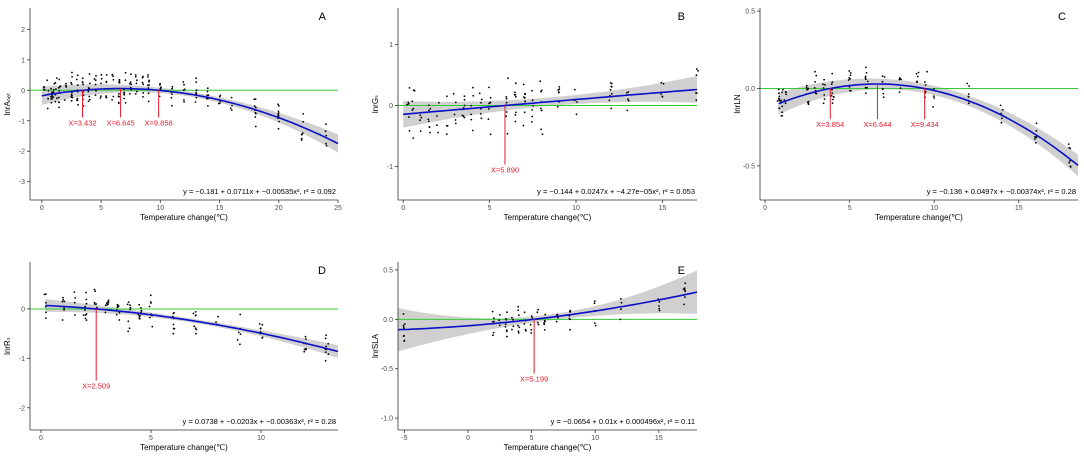 The width and height of the screenshot is (1084, 461). Describe the element at coordinates (750, 12) in the screenshot. I see `y-tick-label: 0.5` at that location.